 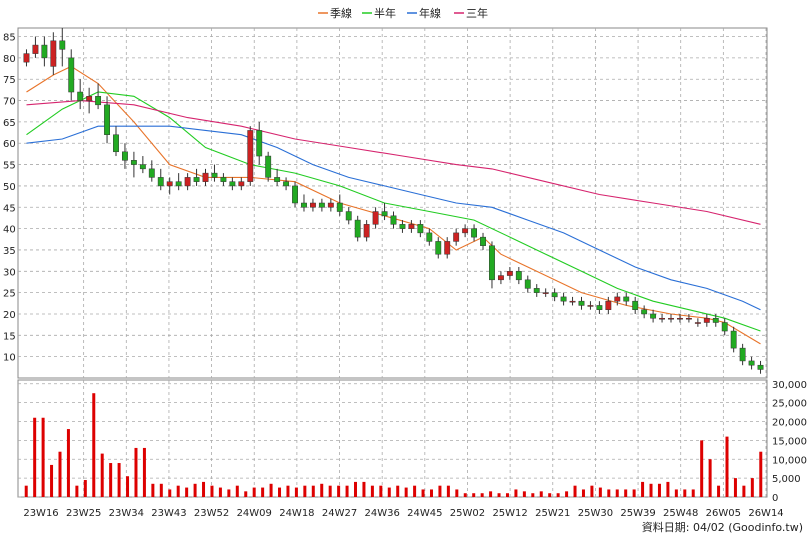 I want to click on x-tick-label: 26W05, so click(x=723, y=513).